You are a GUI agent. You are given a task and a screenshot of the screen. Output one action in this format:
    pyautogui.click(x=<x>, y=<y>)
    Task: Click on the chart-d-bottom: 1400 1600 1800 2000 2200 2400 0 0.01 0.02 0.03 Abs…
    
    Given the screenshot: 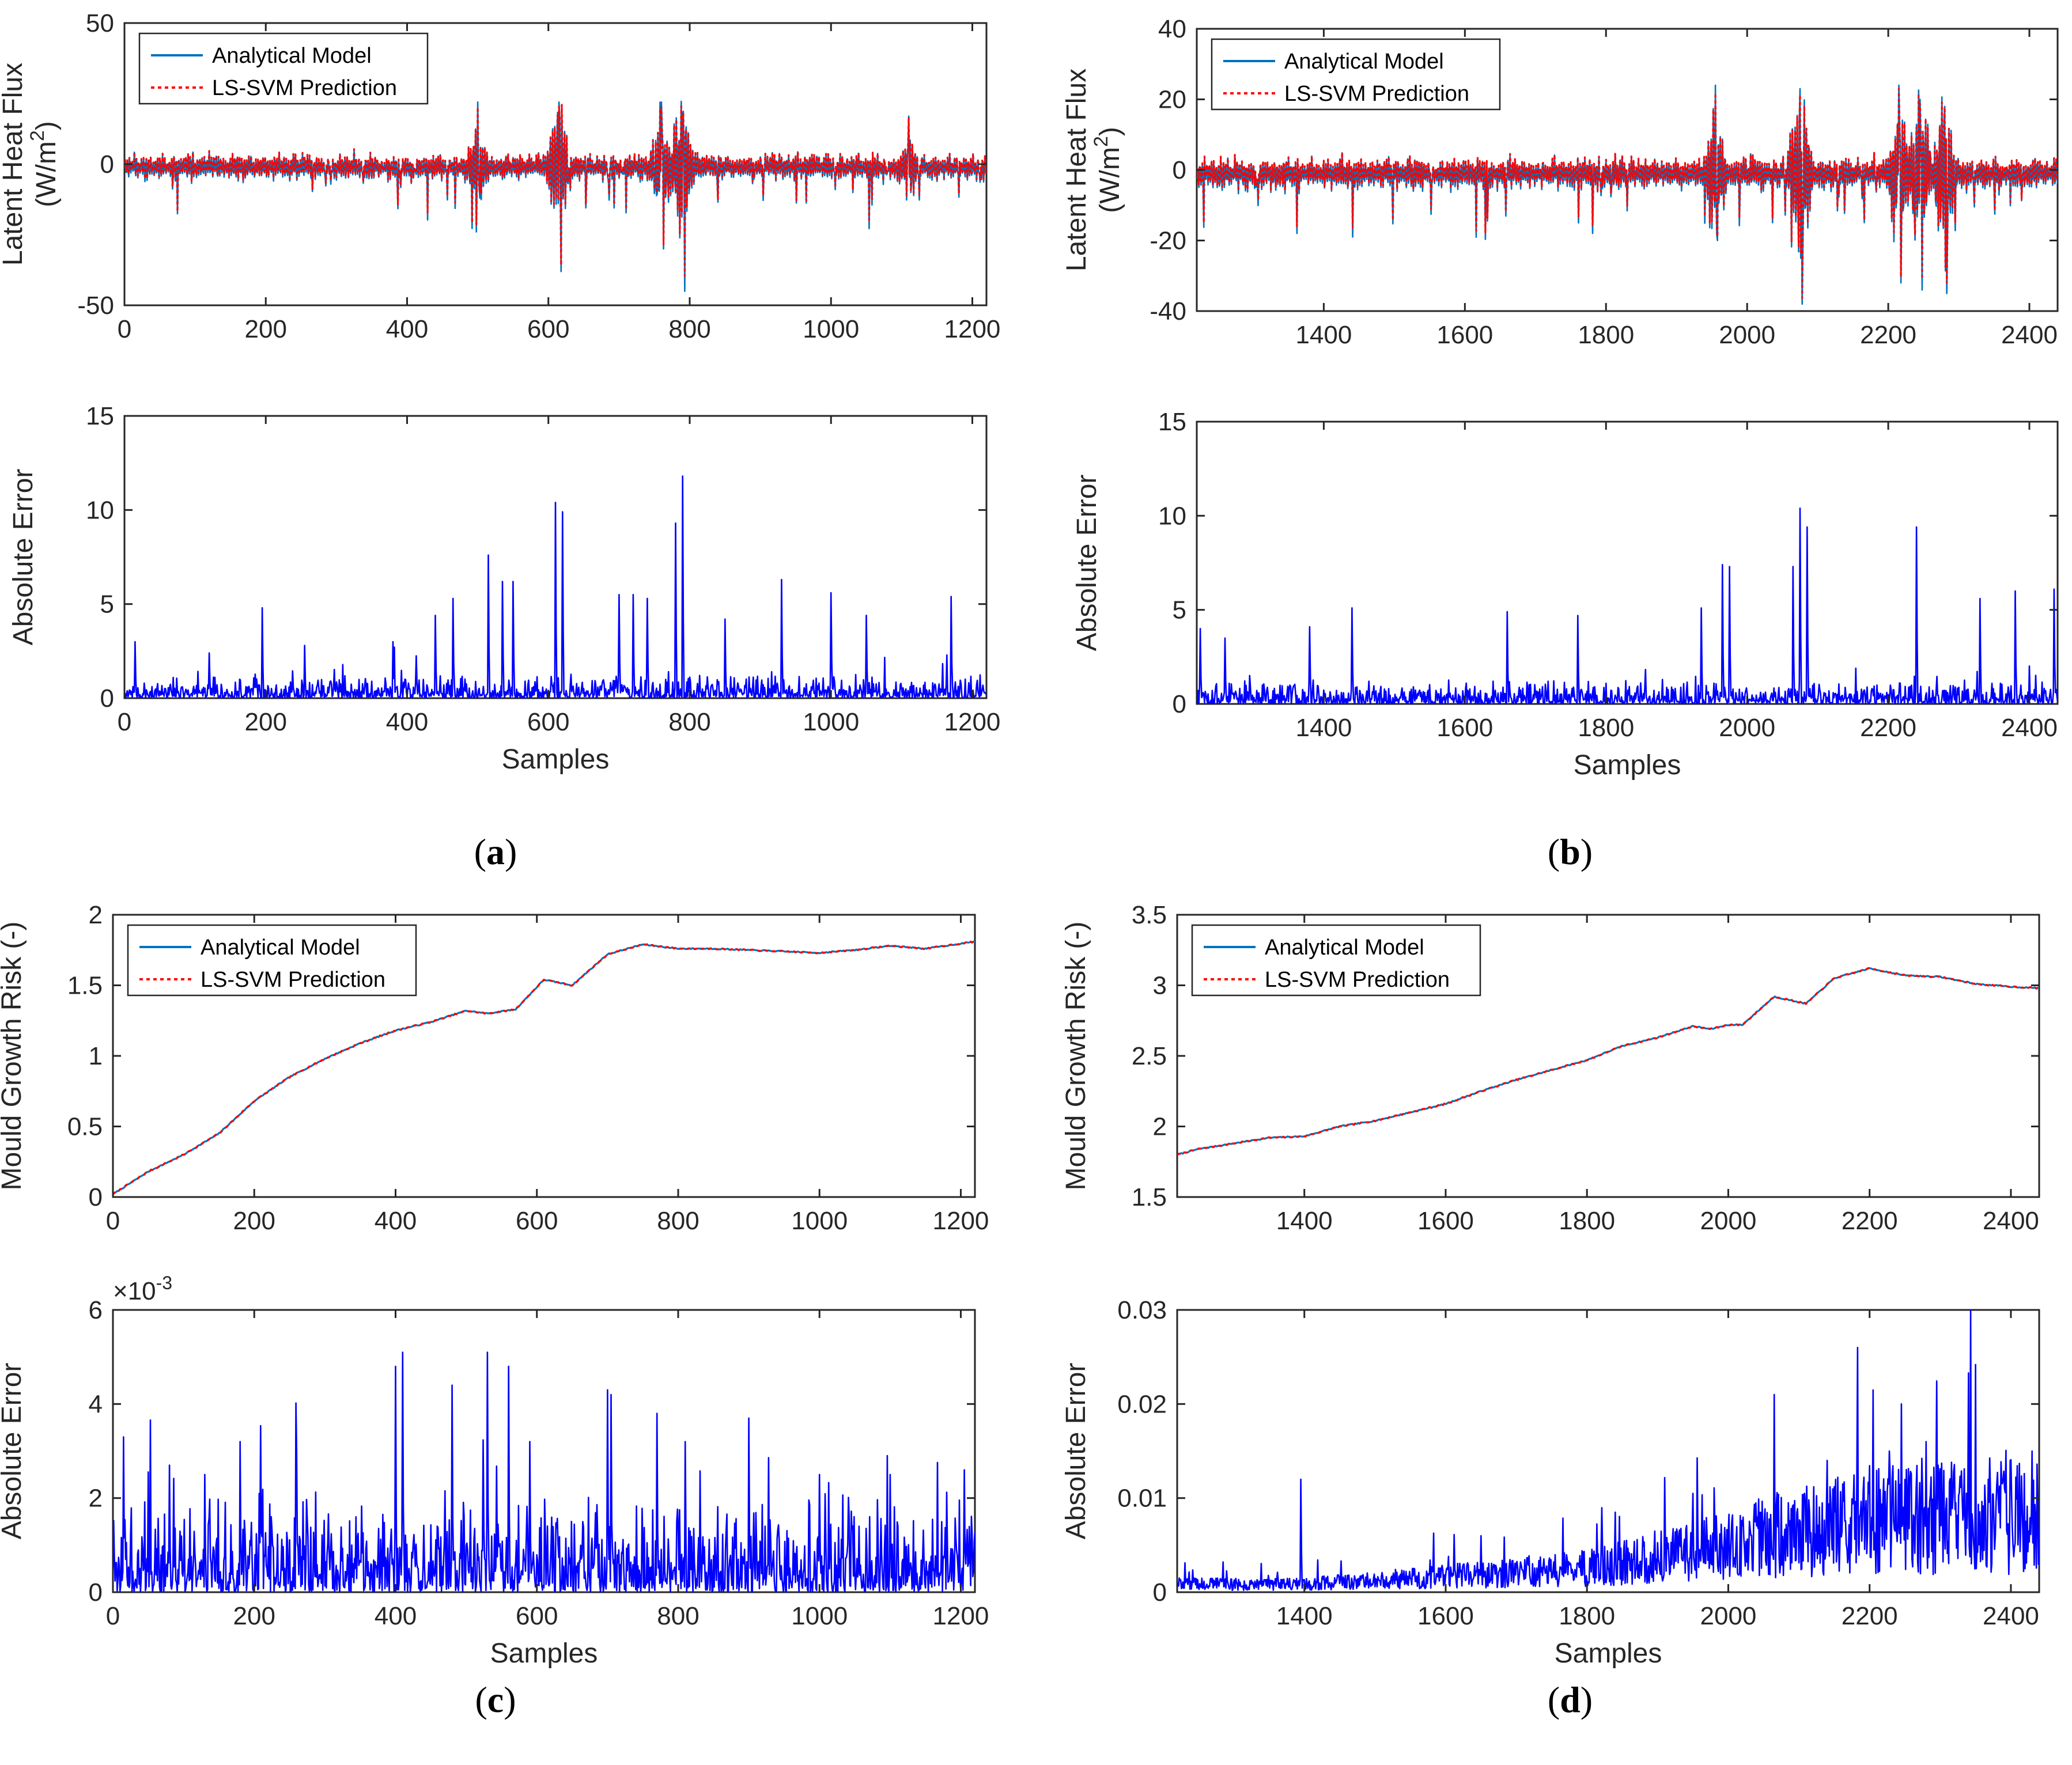 What is the action you would take?
    pyautogui.click(x=1550, y=1482)
    